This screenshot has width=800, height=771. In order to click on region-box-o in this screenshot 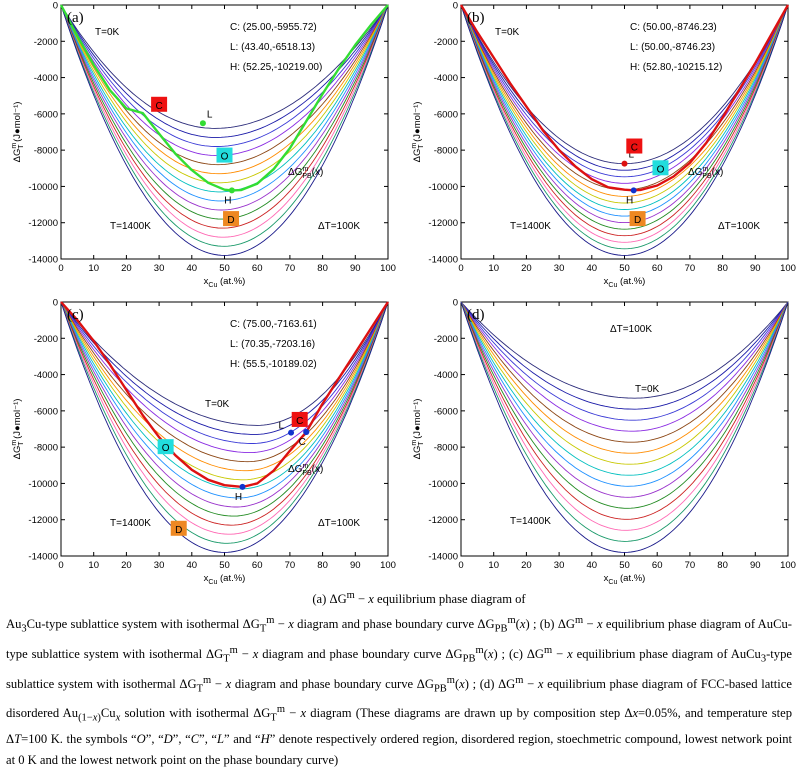, I will do `click(224, 155)`.